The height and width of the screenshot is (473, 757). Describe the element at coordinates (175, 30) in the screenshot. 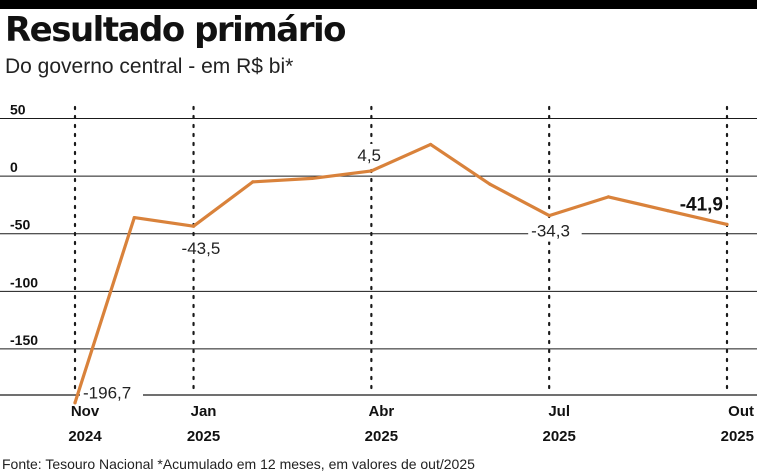

I see `chart-title: Resultado primário` at that location.